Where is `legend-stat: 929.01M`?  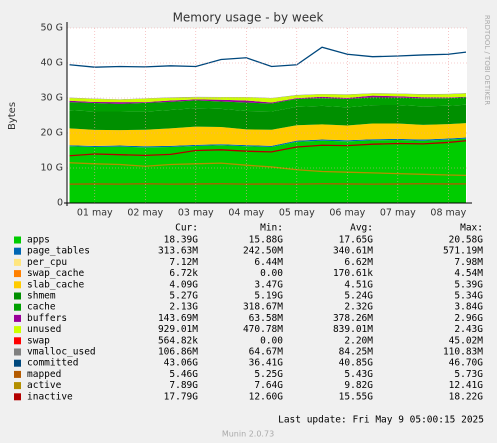 legend-stat: 929.01M is located at coordinates (178, 329).